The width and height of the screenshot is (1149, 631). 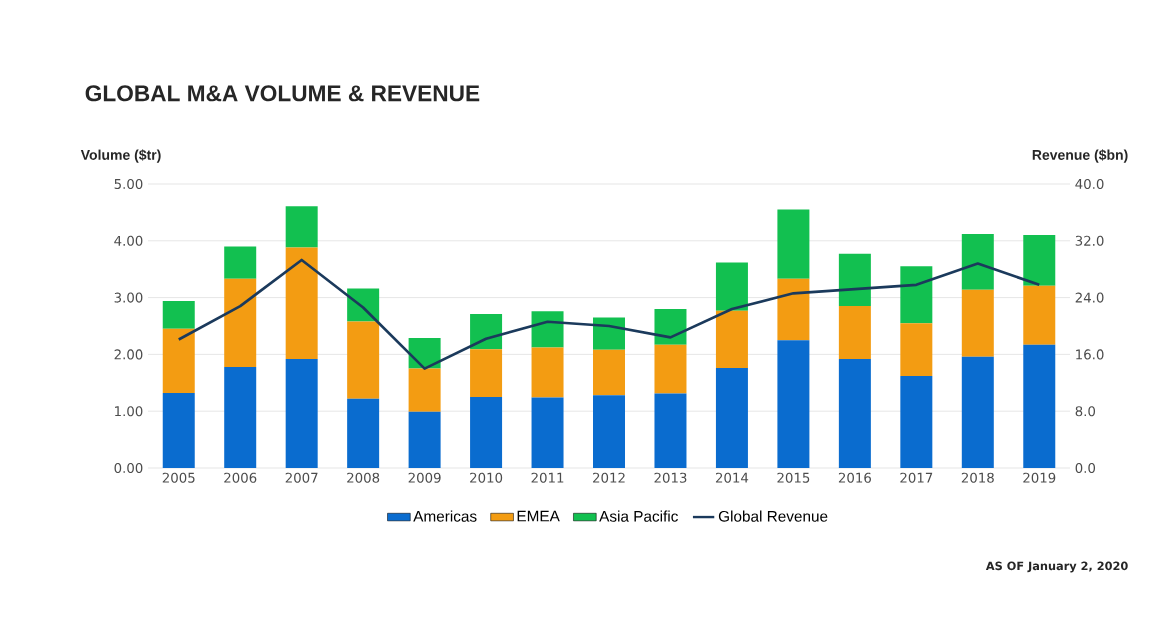 What do you see at coordinates (1056, 567) in the screenshot?
I see `text: AS OF January 2, 2020` at bounding box center [1056, 567].